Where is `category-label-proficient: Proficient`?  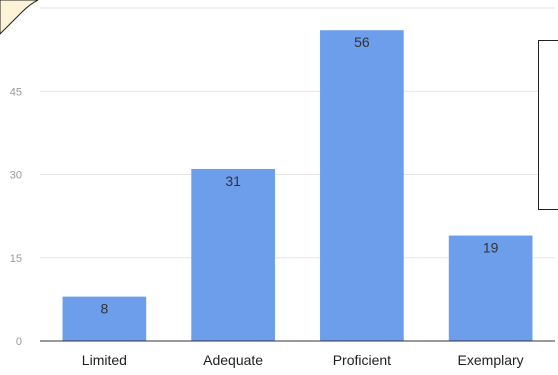 category-label-proficient: Proficient is located at coordinates (362, 360).